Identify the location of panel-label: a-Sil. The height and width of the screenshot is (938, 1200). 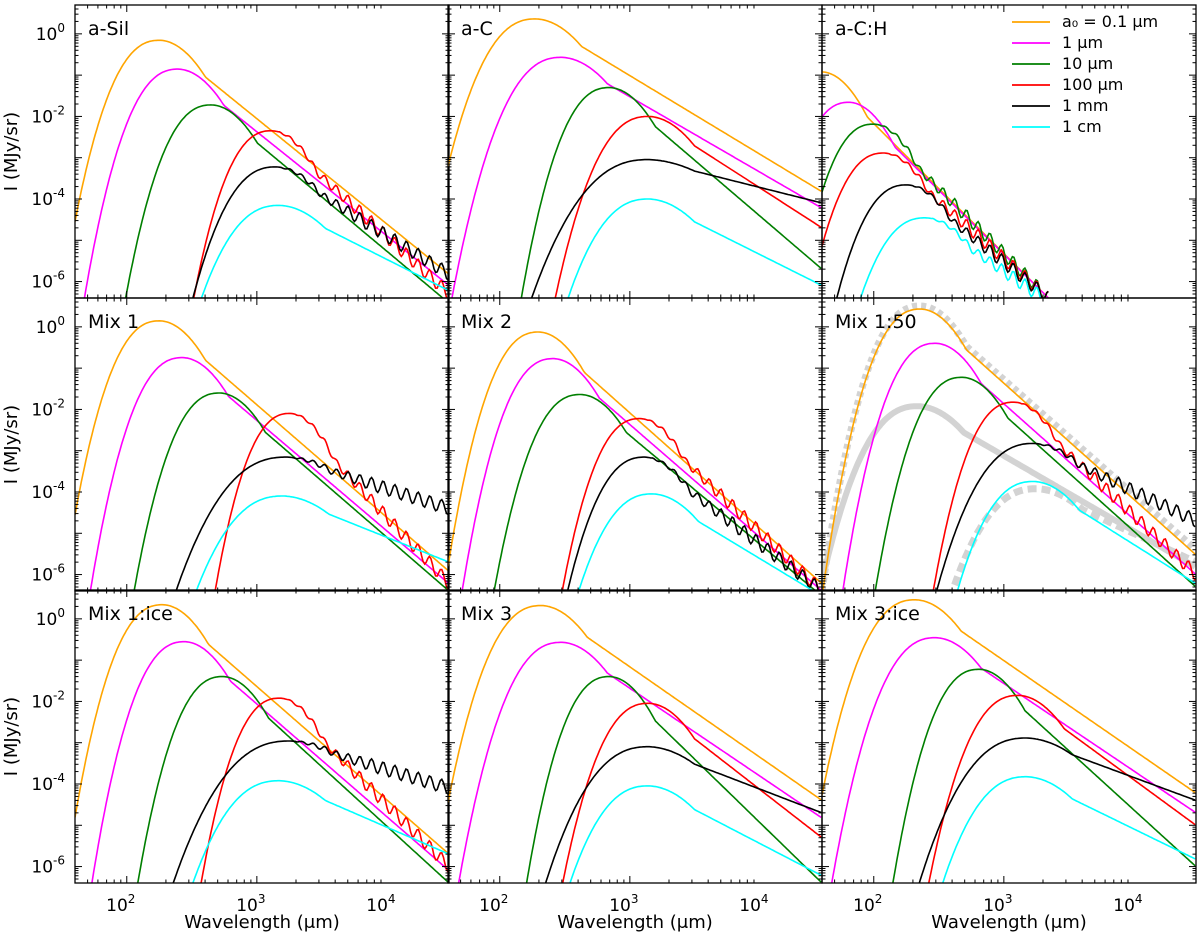
(108, 29).